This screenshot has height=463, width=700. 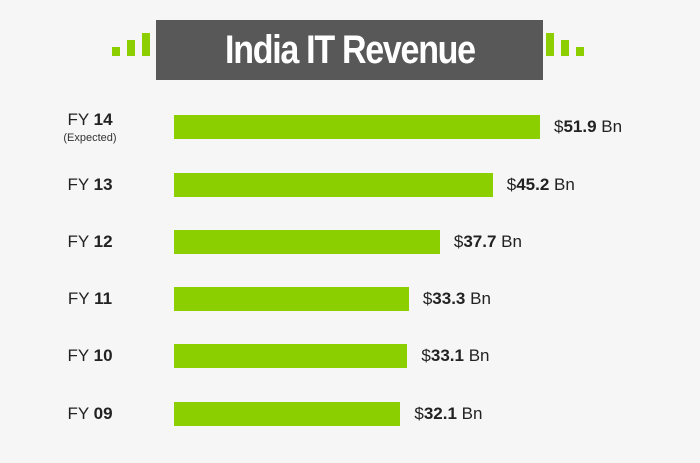 What do you see at coordinates (448, 413) in the screenshot?
I see `value-label: $32.1 Bn` at bounding box center [448, 413].